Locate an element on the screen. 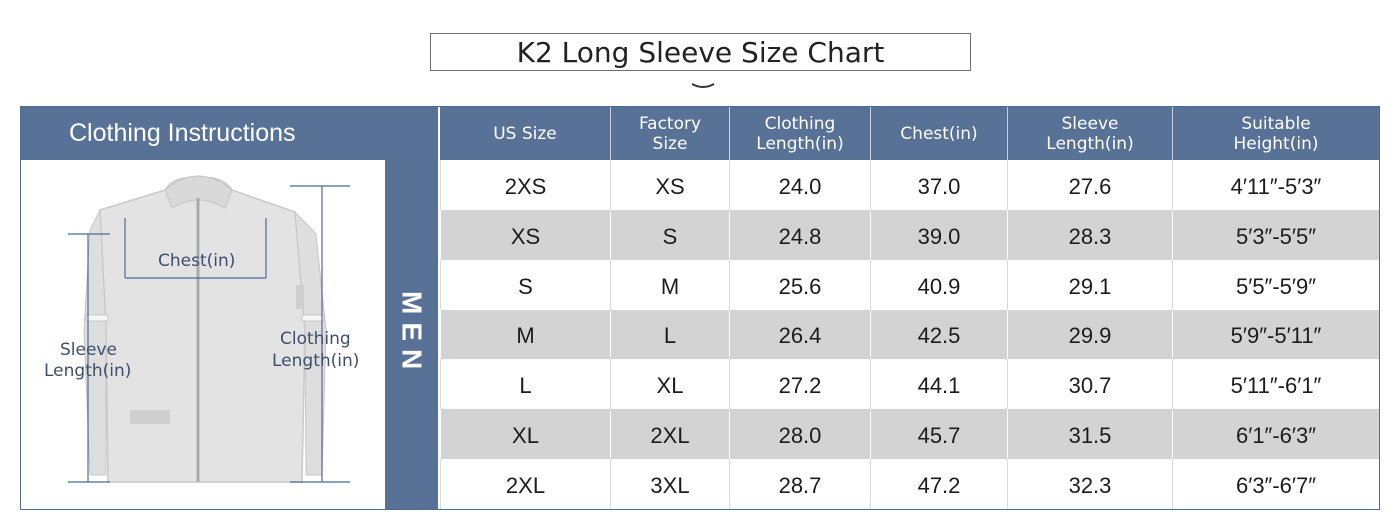 This screenshot has width=1400, height=529. table-cell: 42.5 is located at coordinates (938, 334).